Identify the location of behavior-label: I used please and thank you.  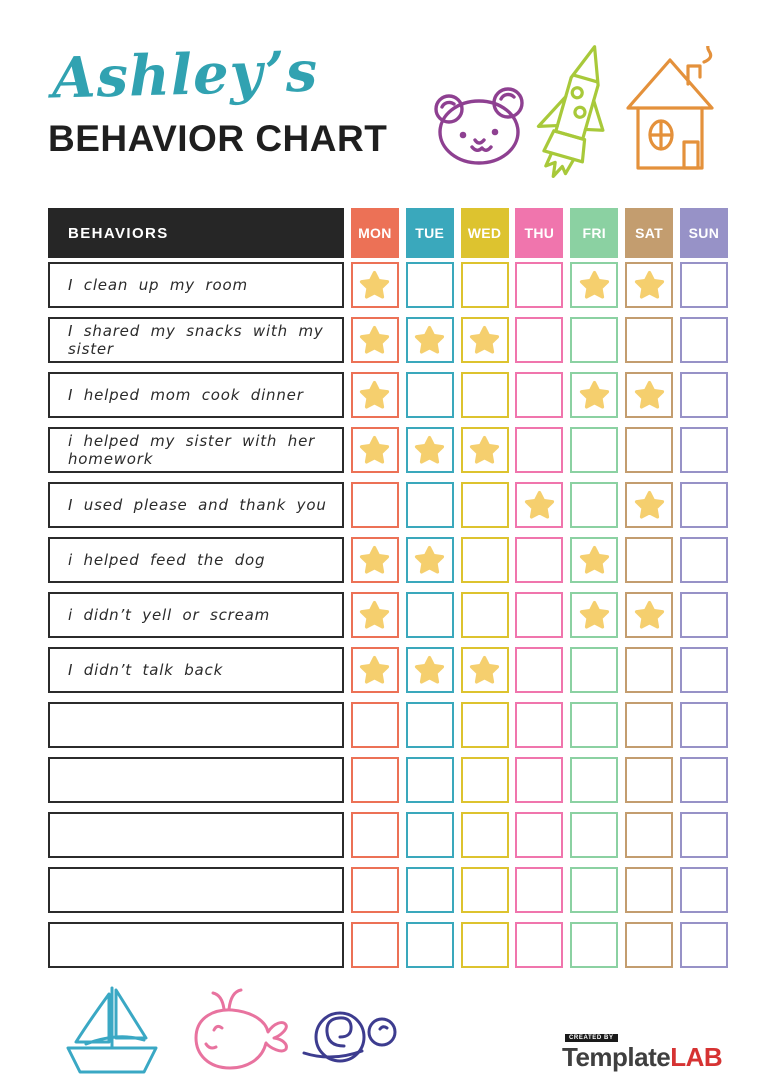
(196, 505).